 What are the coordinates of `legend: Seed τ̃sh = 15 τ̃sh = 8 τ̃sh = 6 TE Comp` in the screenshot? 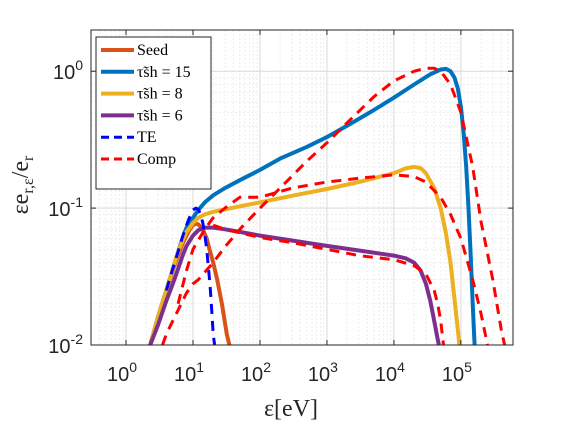 It's located at (153, 113).